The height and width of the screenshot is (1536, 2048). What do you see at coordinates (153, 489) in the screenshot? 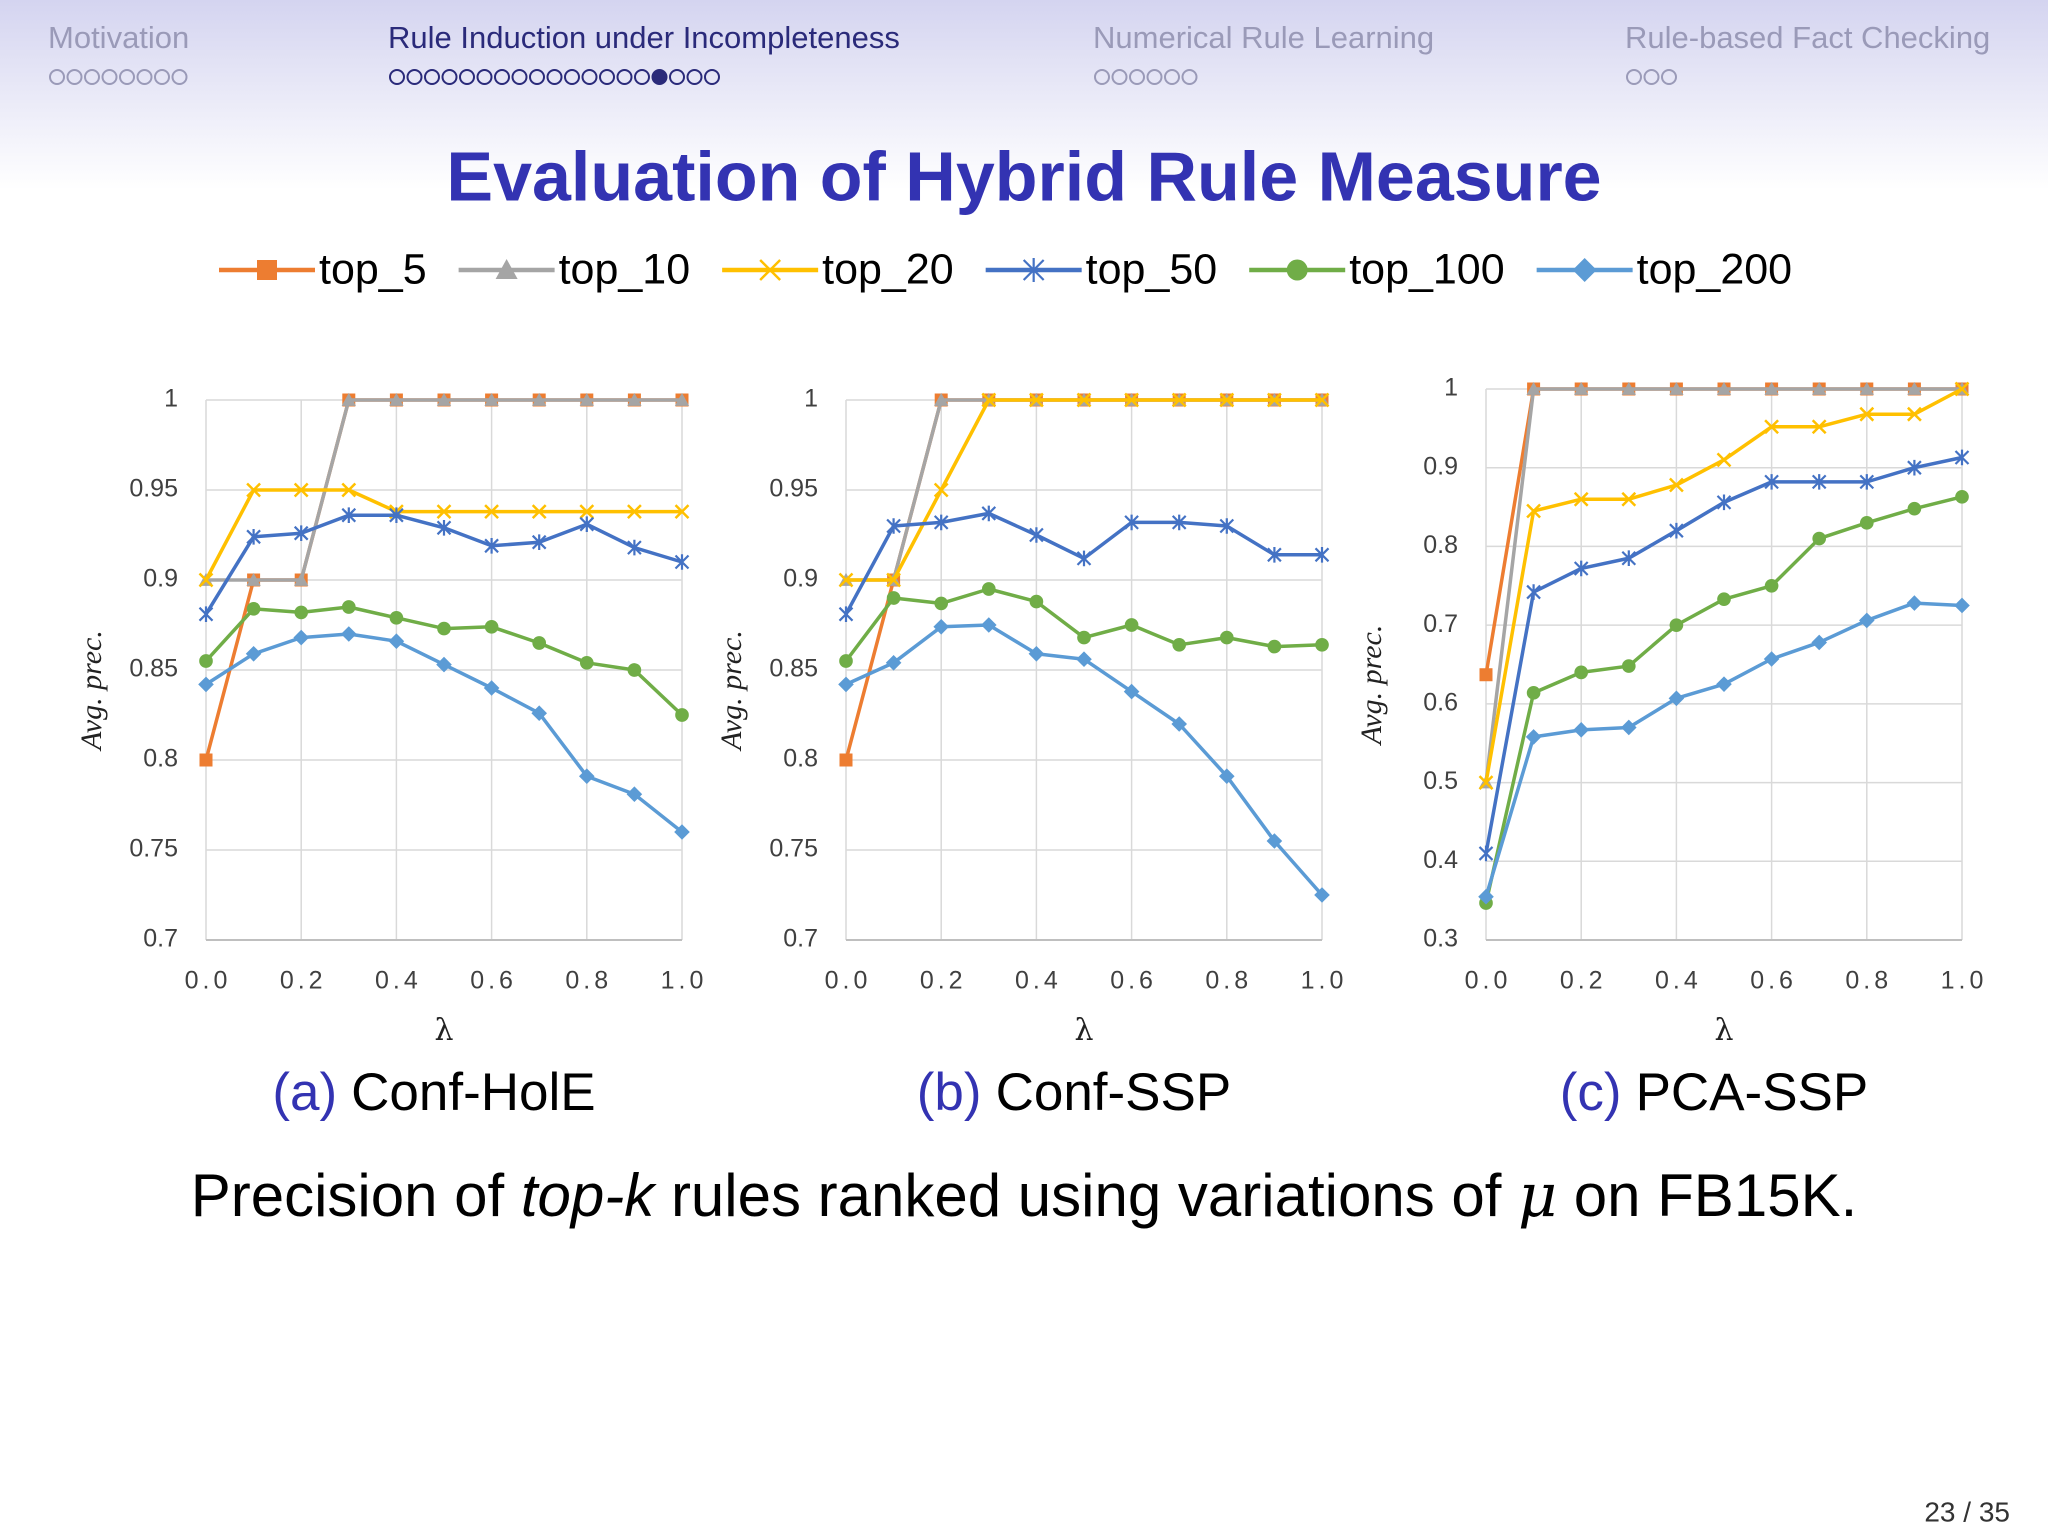
I see `y-tick-label: 0.95` at bounding box center [153, 489].